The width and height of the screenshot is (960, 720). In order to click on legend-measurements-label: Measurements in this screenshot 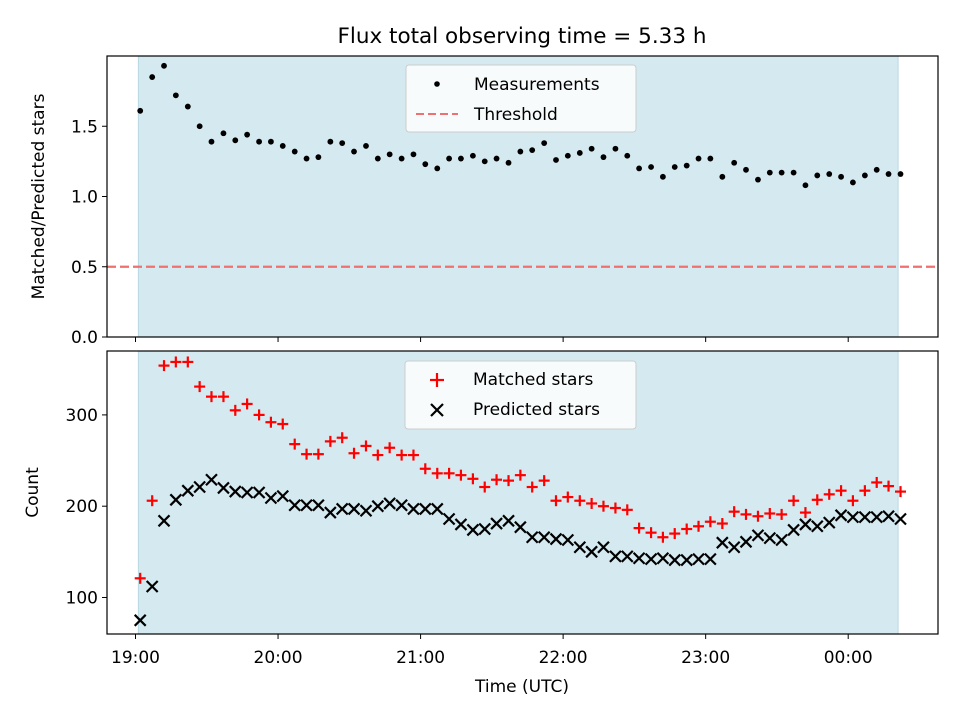, I will do `click(537, 85)`.